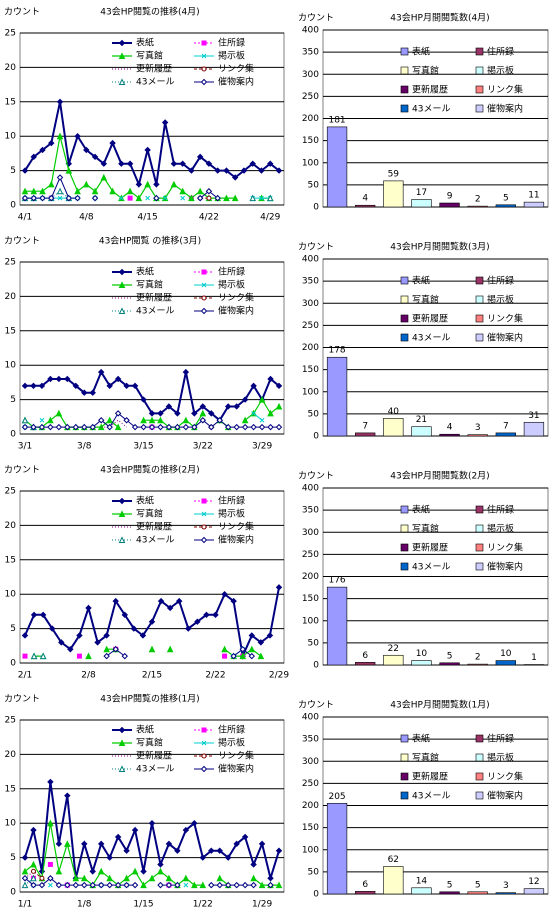 The width and height of the screenshot is (556, 917). Describe the element at coordinates (479, 509) in the screenshot. I see `legend-swatch` at that location.